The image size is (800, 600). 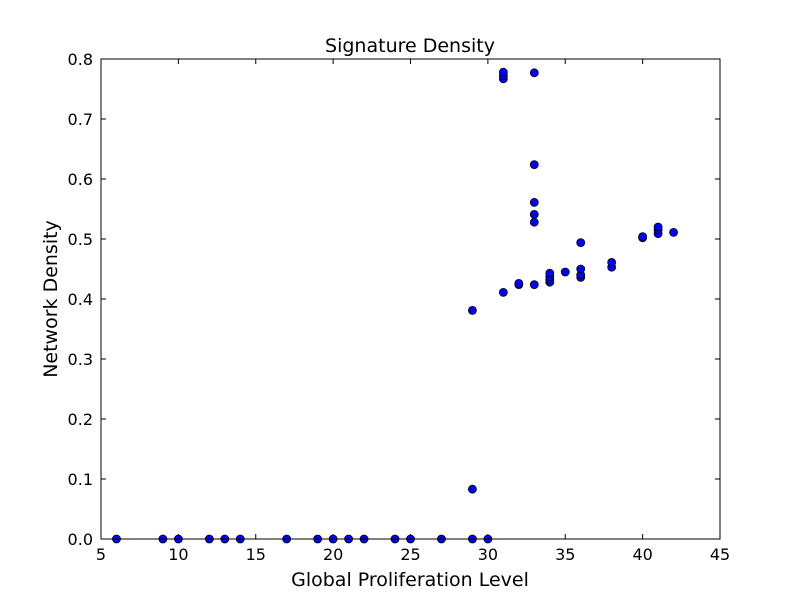 What do you see at coordinates (80, 239) in the screenshot?
I see `y-tick-label: 0.5` at bounding box center [80, 239].